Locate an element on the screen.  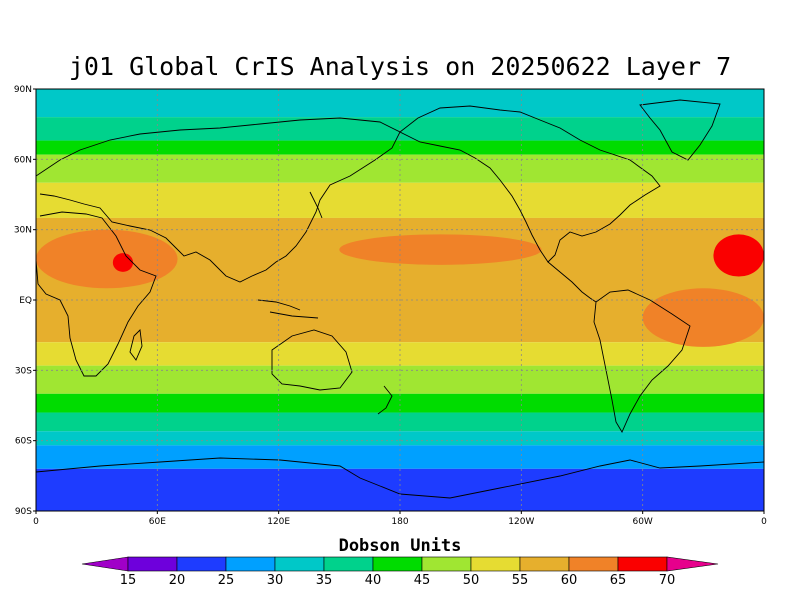
lat-tick-label: 60S is located at coordinates (23, 442).